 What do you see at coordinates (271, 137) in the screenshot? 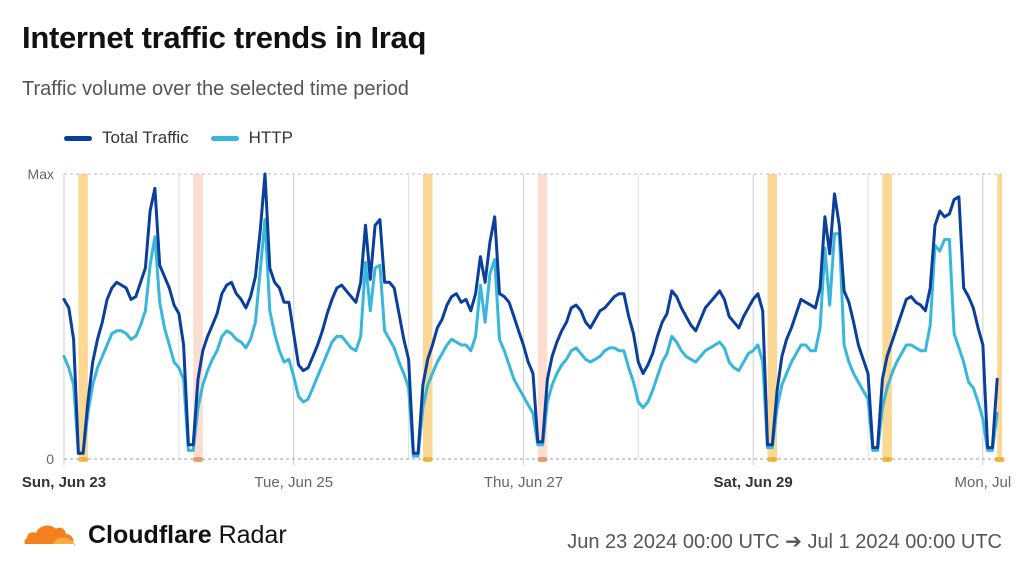
I see `legend-label-http: HTTP` at bounding box center [271, 137].